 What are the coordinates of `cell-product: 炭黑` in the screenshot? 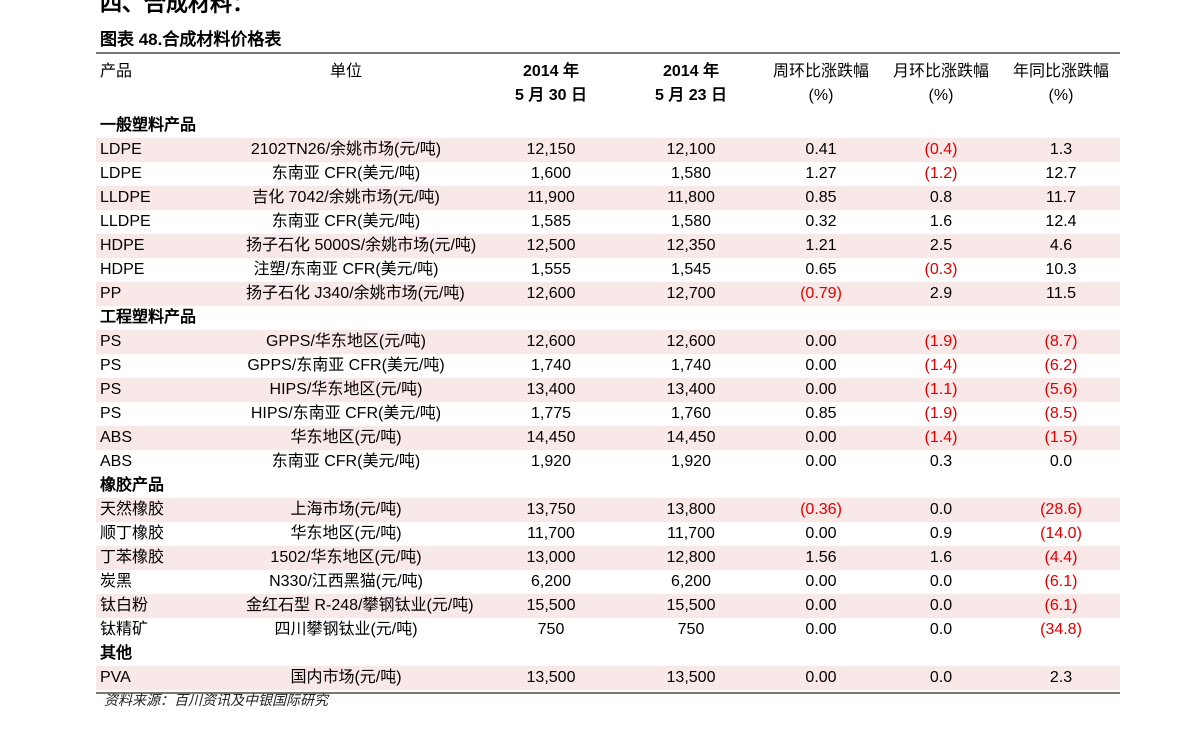 It's located at (116, 581).